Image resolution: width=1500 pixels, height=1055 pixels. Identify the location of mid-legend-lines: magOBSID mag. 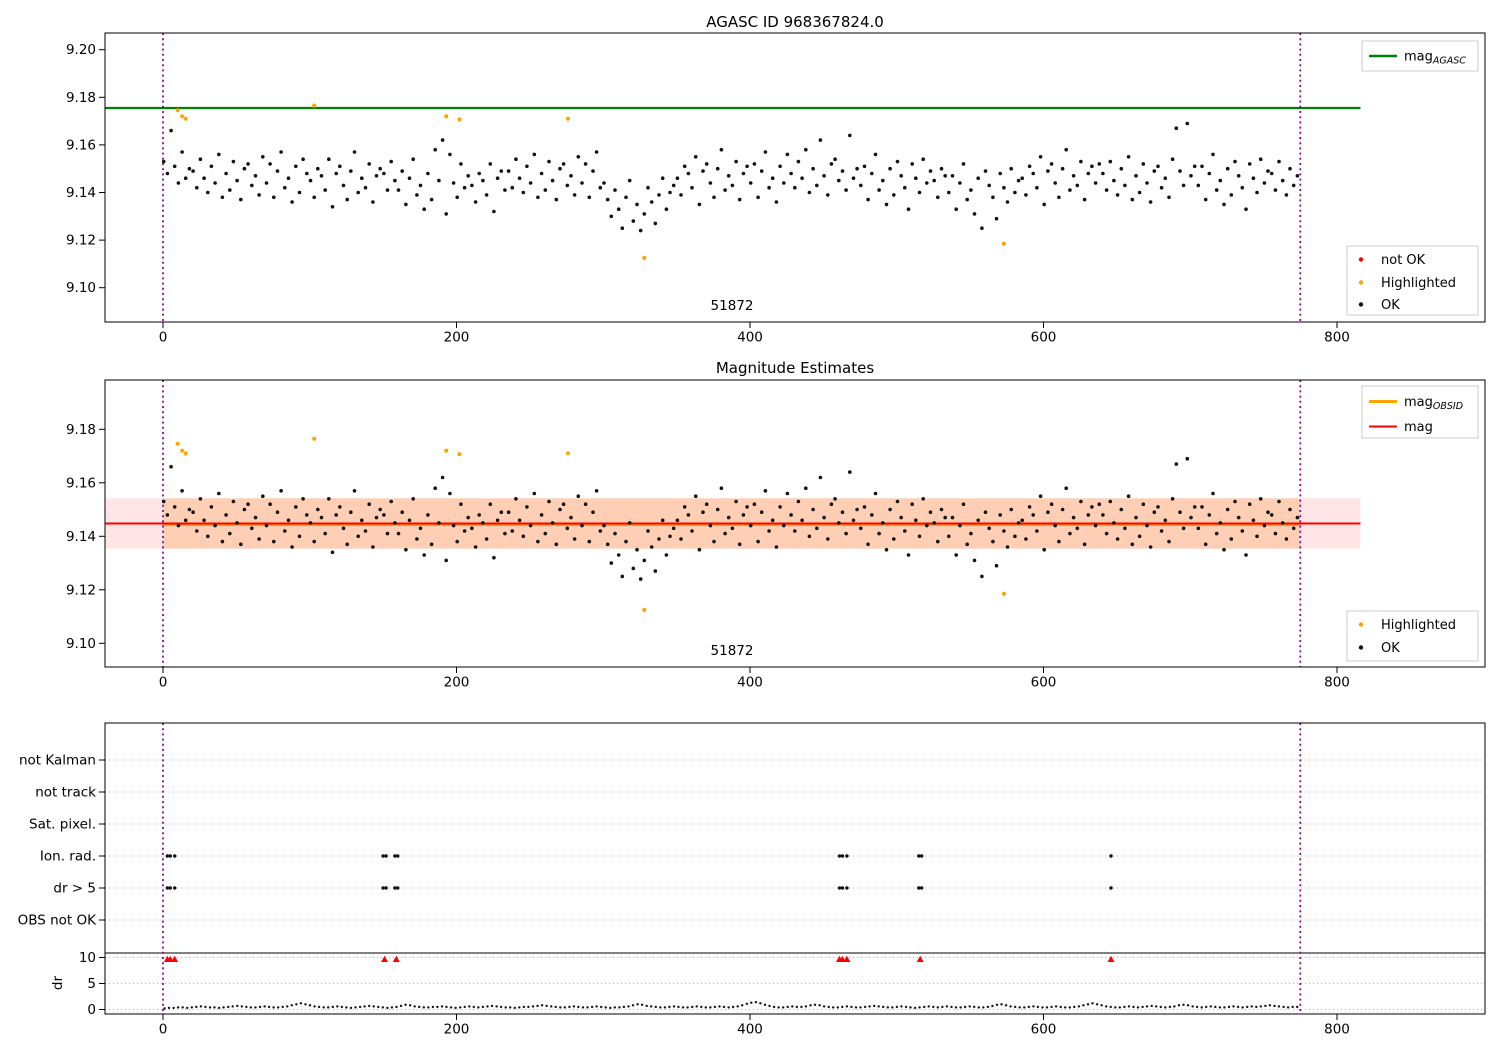
(1420, 412).